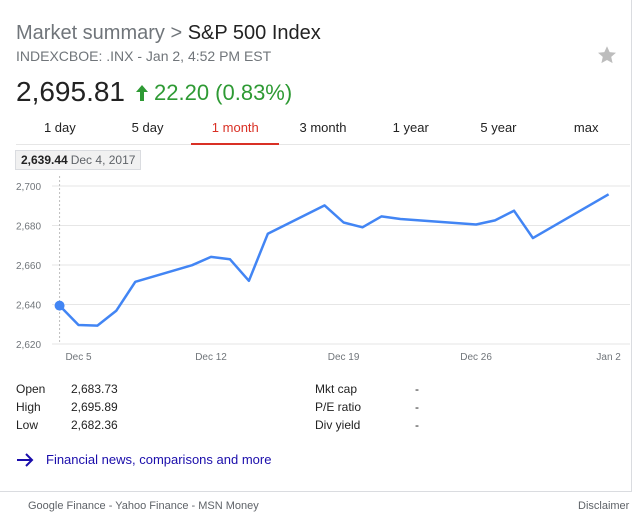  What do you see at coordinates (142, 93) in the screenshot?
I see `arrow-up-icon` at bounding box center [142, 93].